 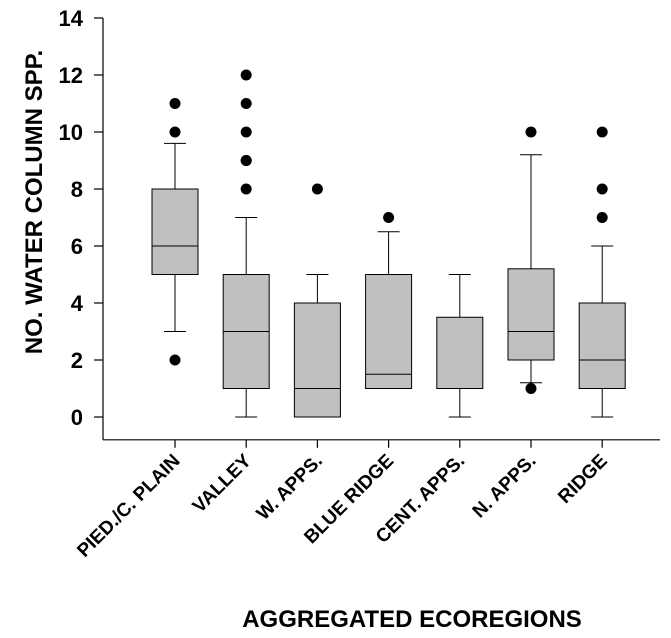 What do you see at coordinates (34, 202) in the screenshot?
I see `y-axis-label: NO. WATER COLUMN SPP.` at bounding box center [34, 202].